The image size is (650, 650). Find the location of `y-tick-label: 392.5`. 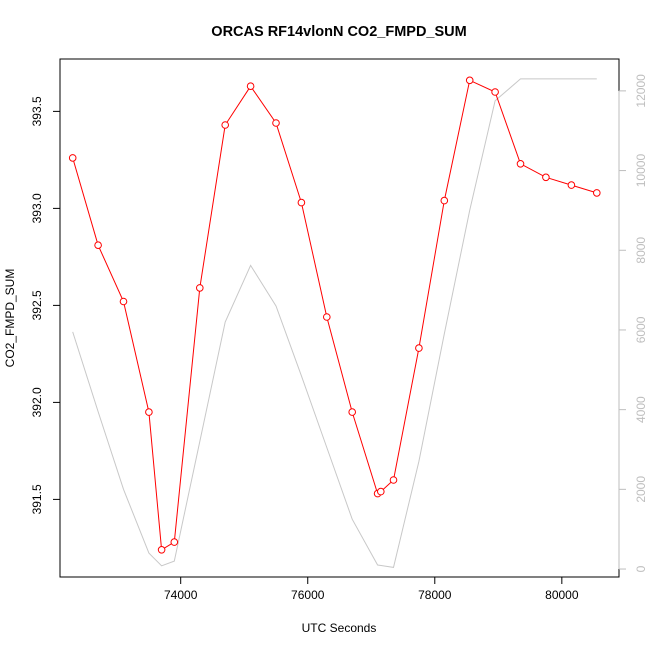

y-tick-label: 392.5 is located at coordinates (37, 305).